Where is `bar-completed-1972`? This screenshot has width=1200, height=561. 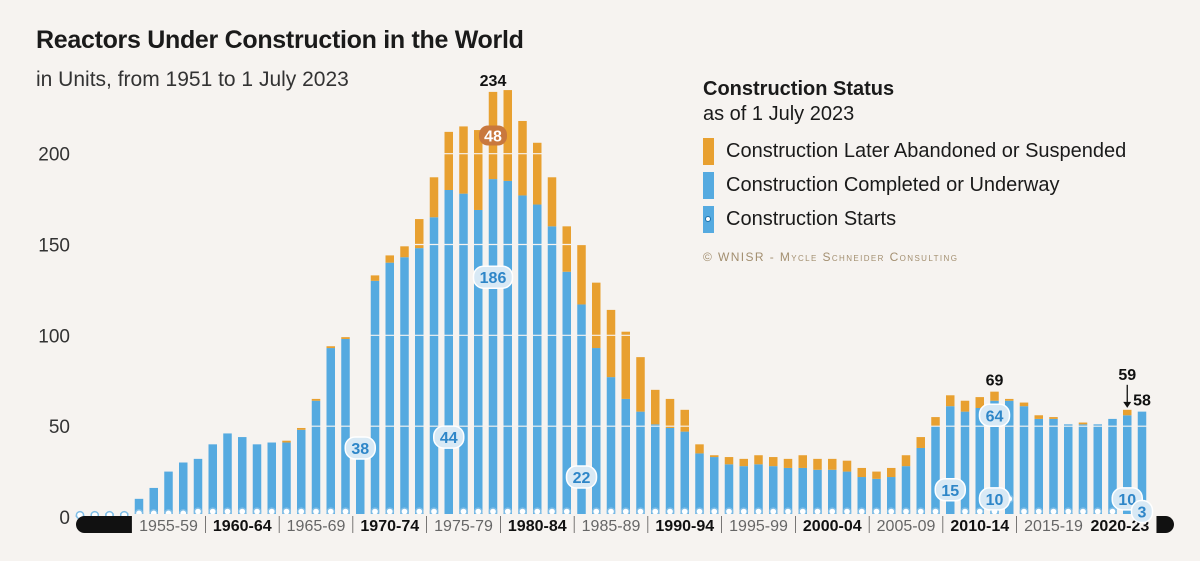
bar-completed-1972 is located at coordinates (389, 389).